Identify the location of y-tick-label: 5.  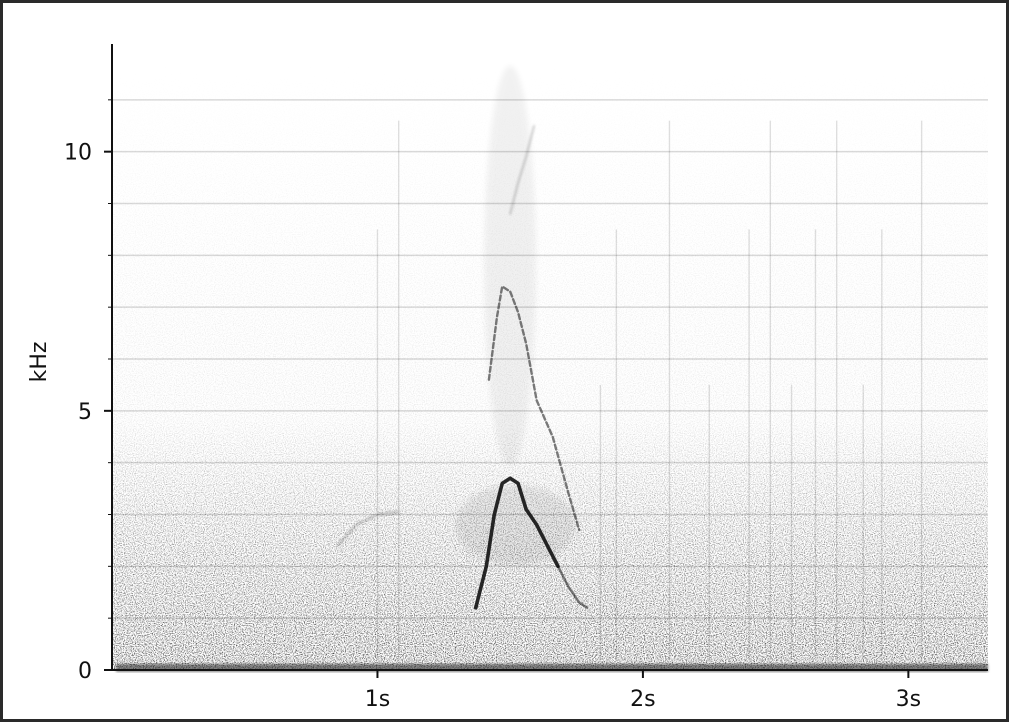
(85, 412).